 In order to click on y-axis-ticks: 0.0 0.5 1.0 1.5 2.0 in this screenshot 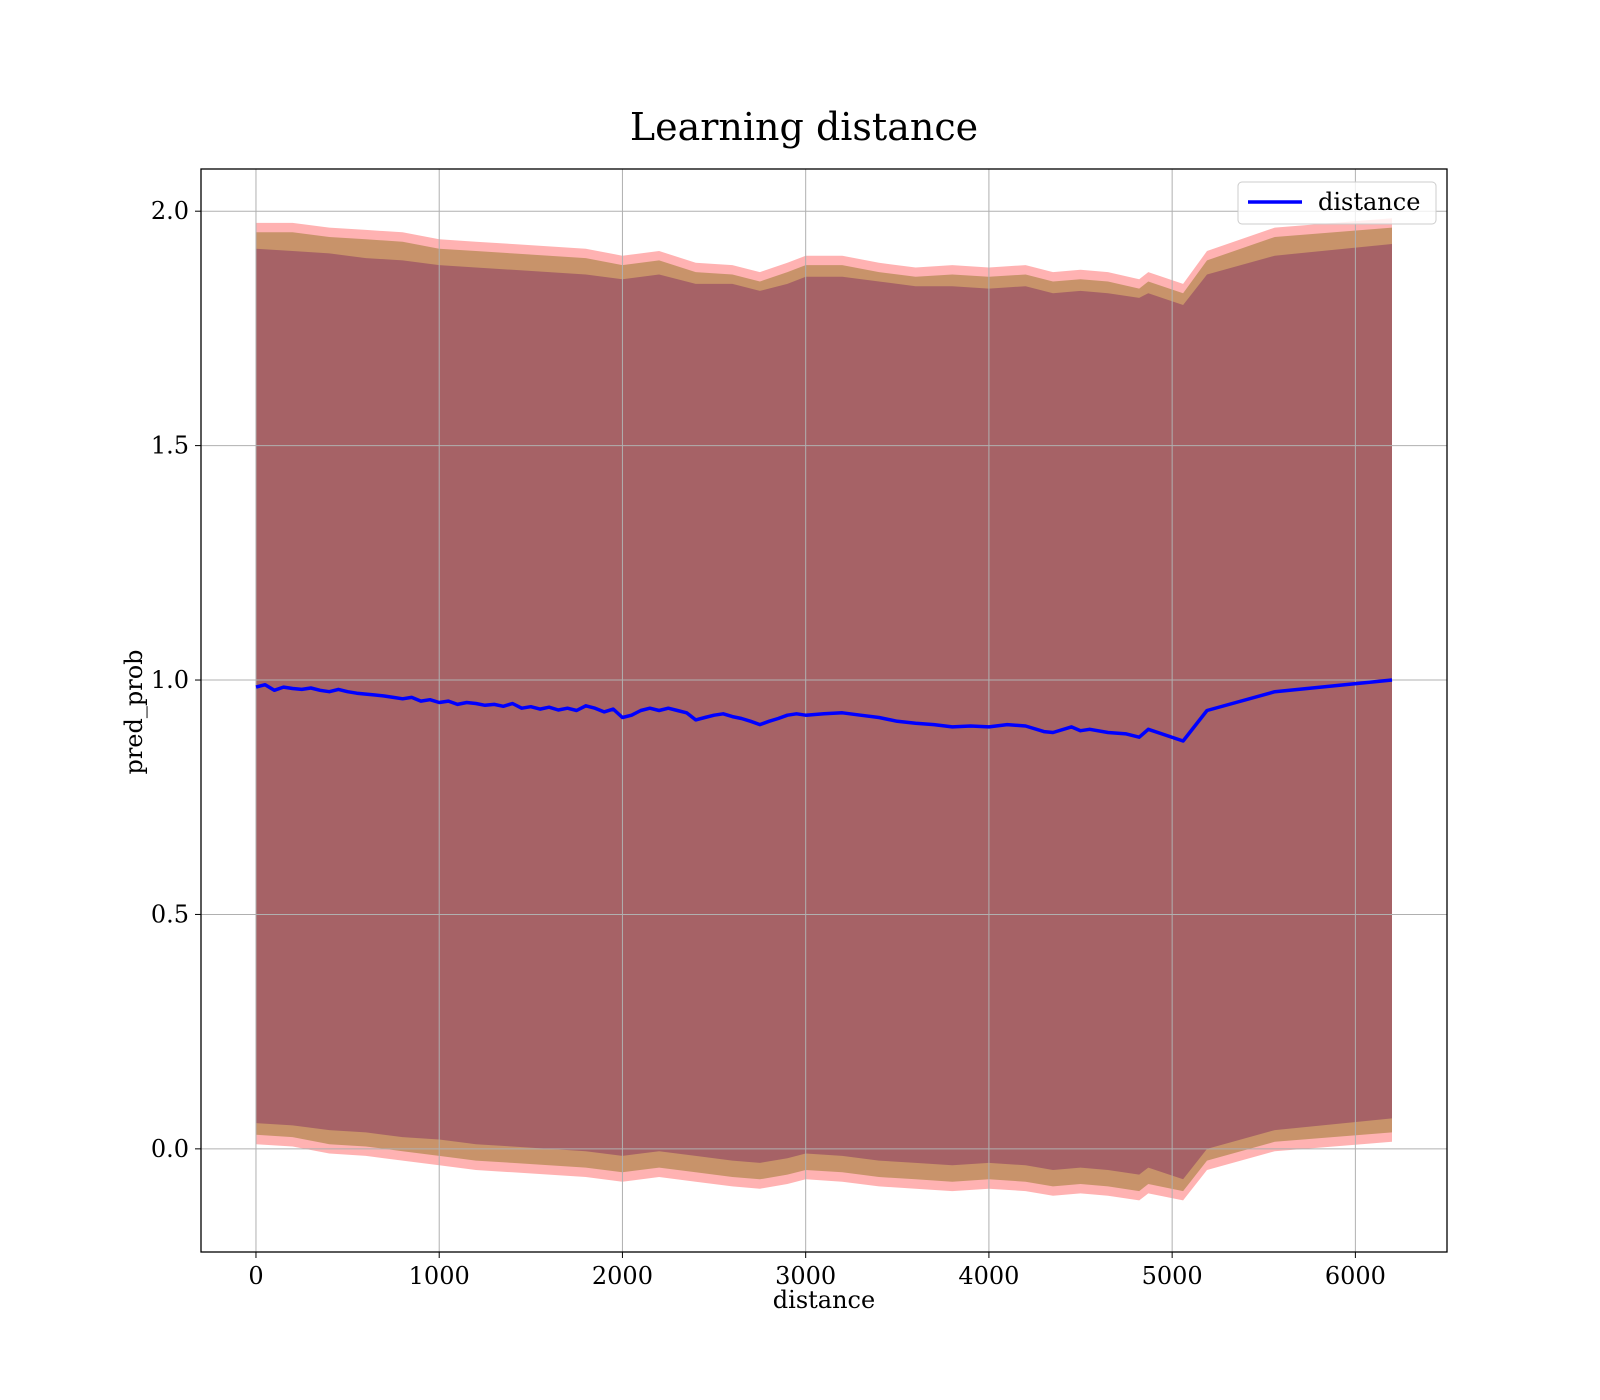, I will do `click(176, 680)`.